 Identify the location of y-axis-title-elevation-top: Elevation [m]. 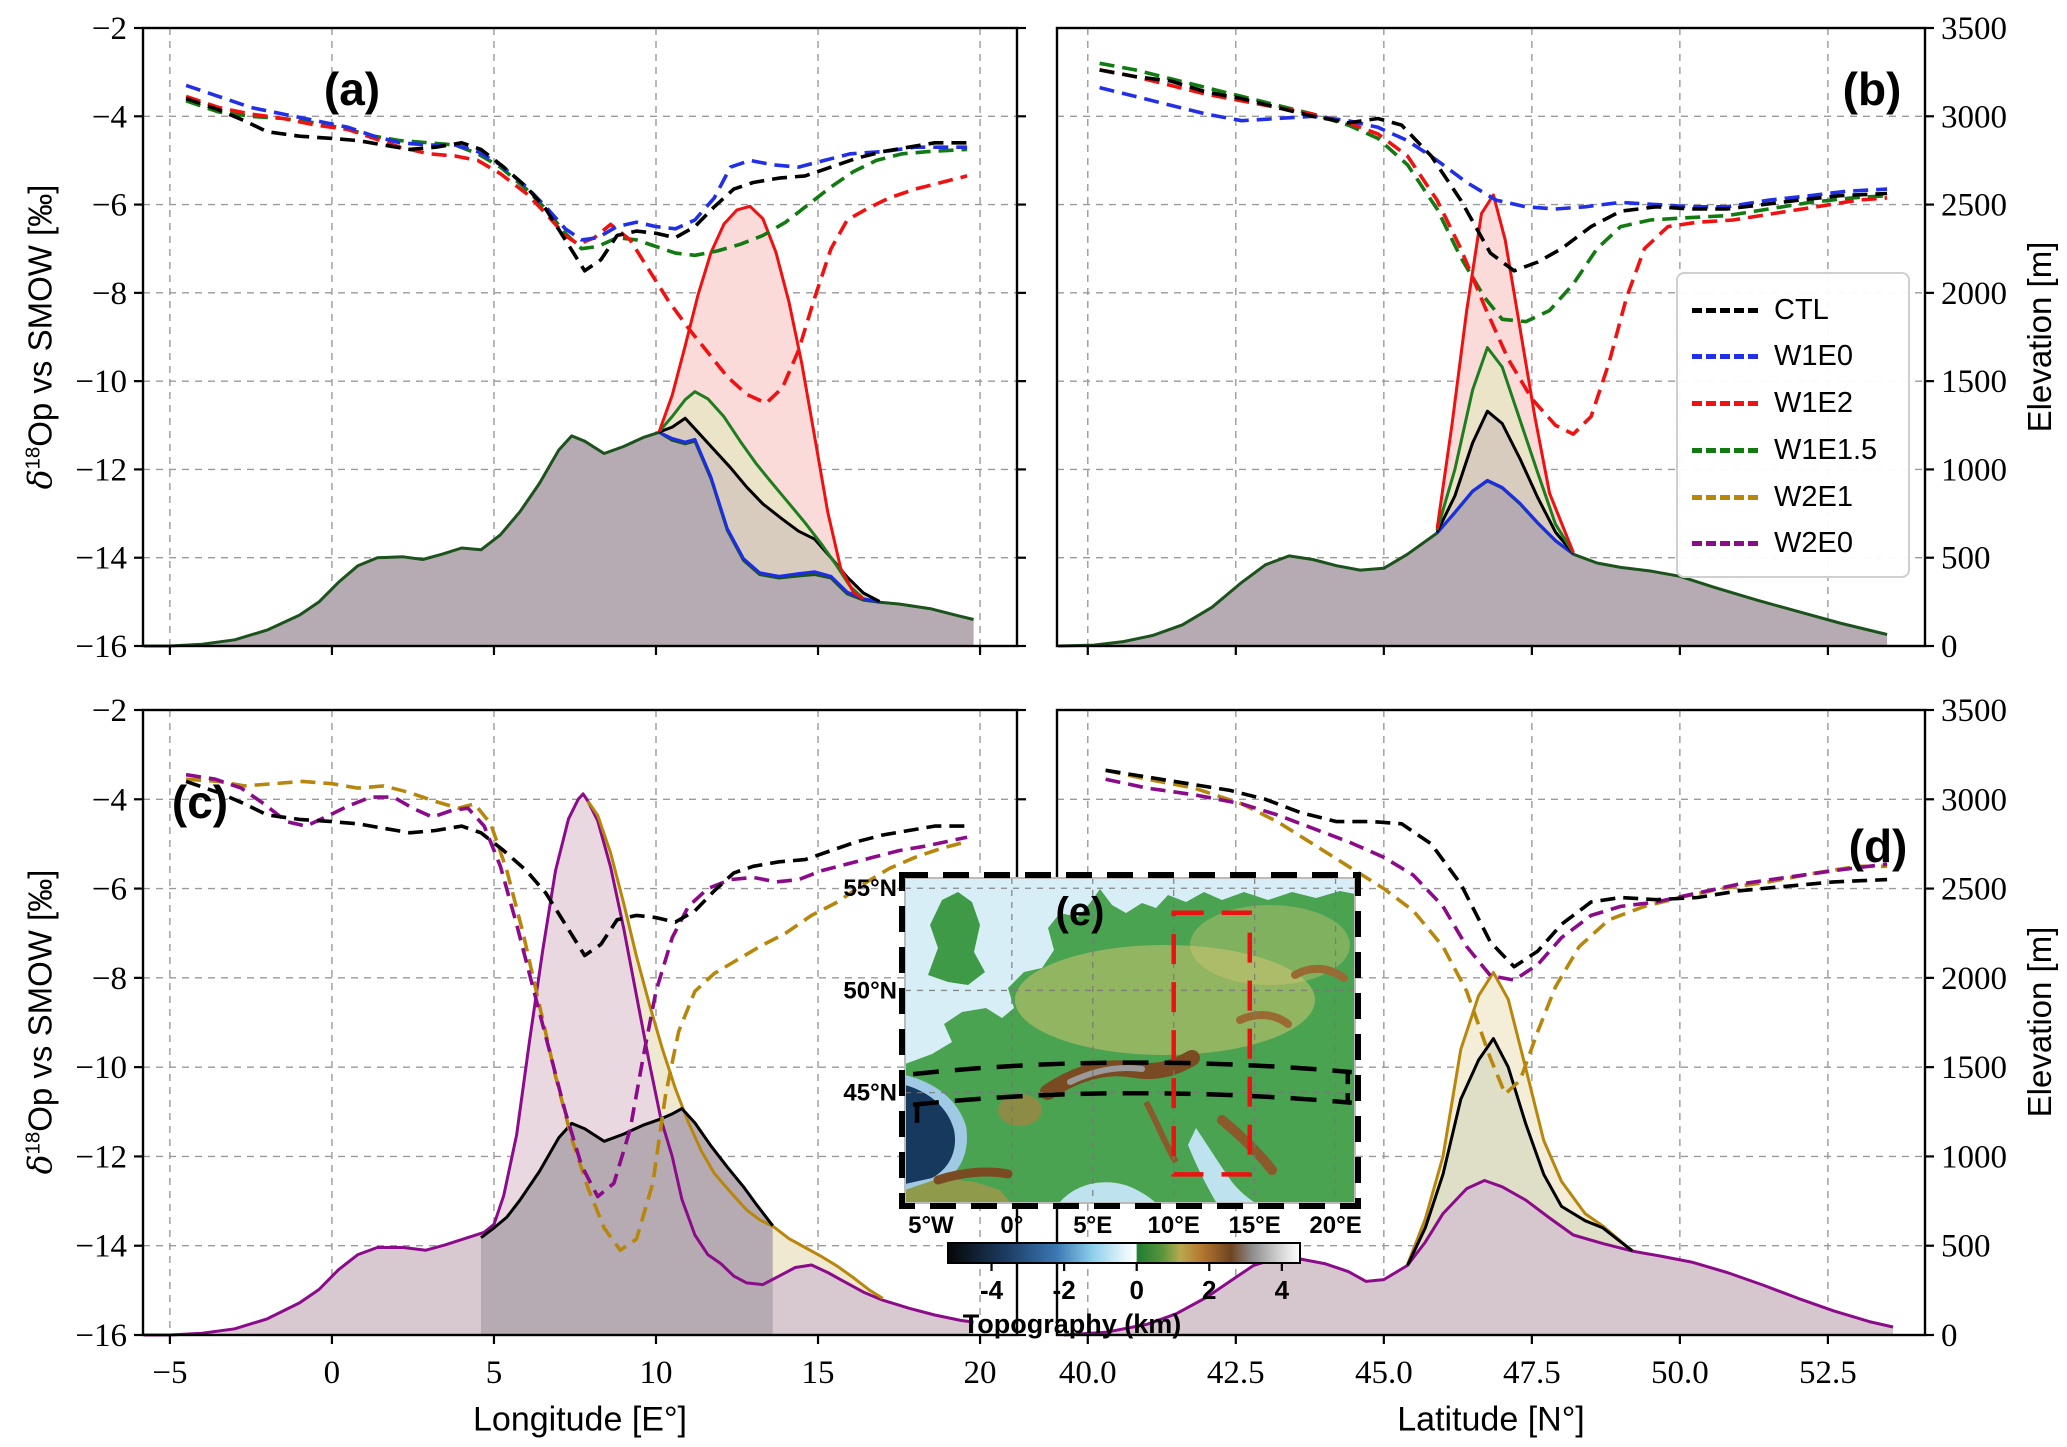
(2039, 337).